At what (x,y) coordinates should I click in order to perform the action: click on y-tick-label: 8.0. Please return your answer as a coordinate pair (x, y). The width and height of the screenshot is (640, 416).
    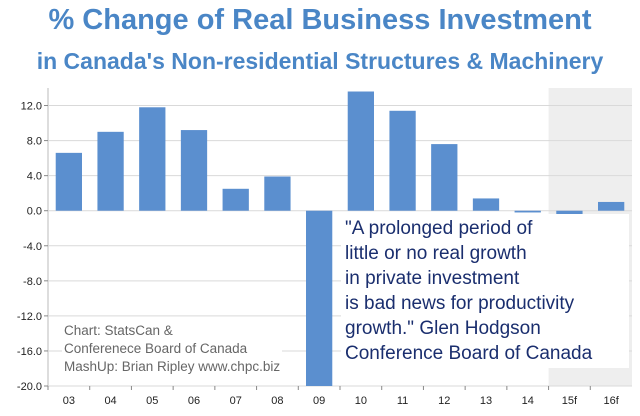
    Looking at the image, I should click on (34, 142).